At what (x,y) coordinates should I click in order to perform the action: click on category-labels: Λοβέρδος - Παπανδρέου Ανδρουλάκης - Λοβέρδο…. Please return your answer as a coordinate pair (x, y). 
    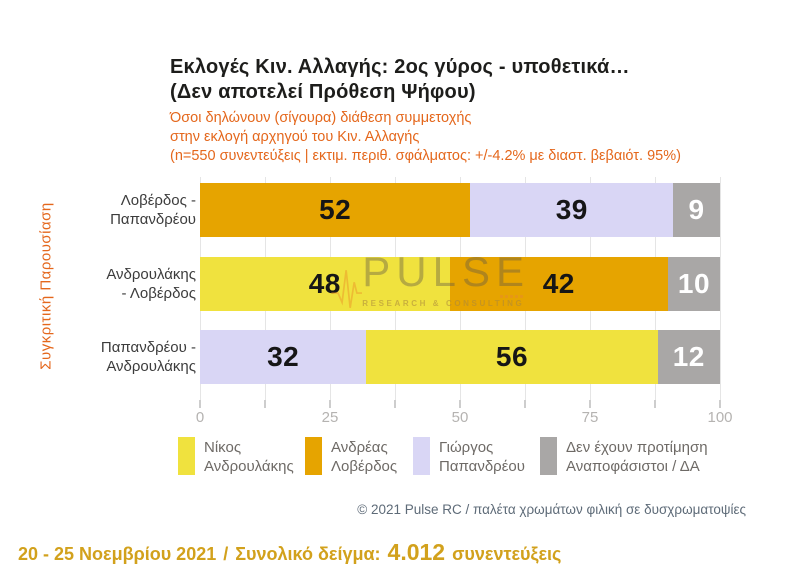
    Looking at the image, I should click on (116, 288).